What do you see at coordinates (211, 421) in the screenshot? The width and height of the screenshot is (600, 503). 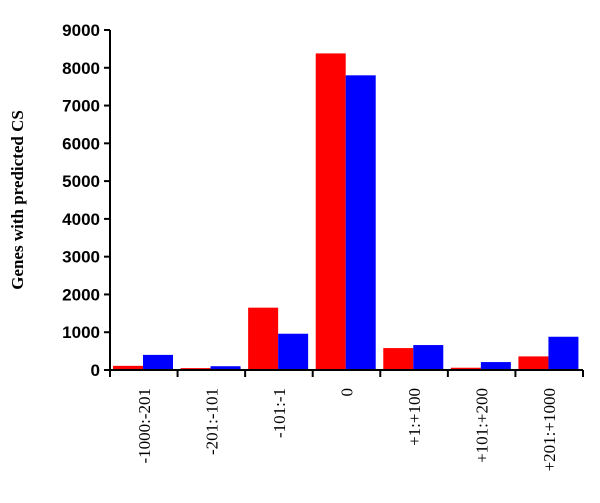 I see `x-tick-label: -201:-101` at bounding box center [211, 421].